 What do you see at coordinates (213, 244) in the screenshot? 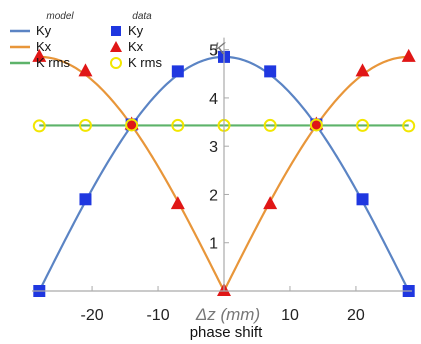
I see `y-tick-label: 1` at bounding box center [213, 244].